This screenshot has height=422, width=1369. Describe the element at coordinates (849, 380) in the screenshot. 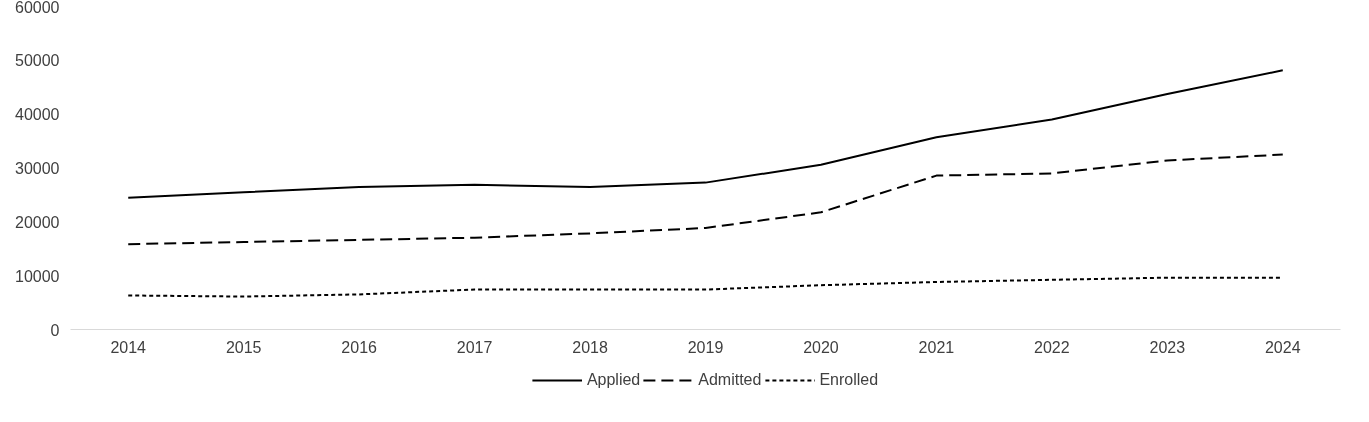

I see `legend-label: Enrolled` at that location.